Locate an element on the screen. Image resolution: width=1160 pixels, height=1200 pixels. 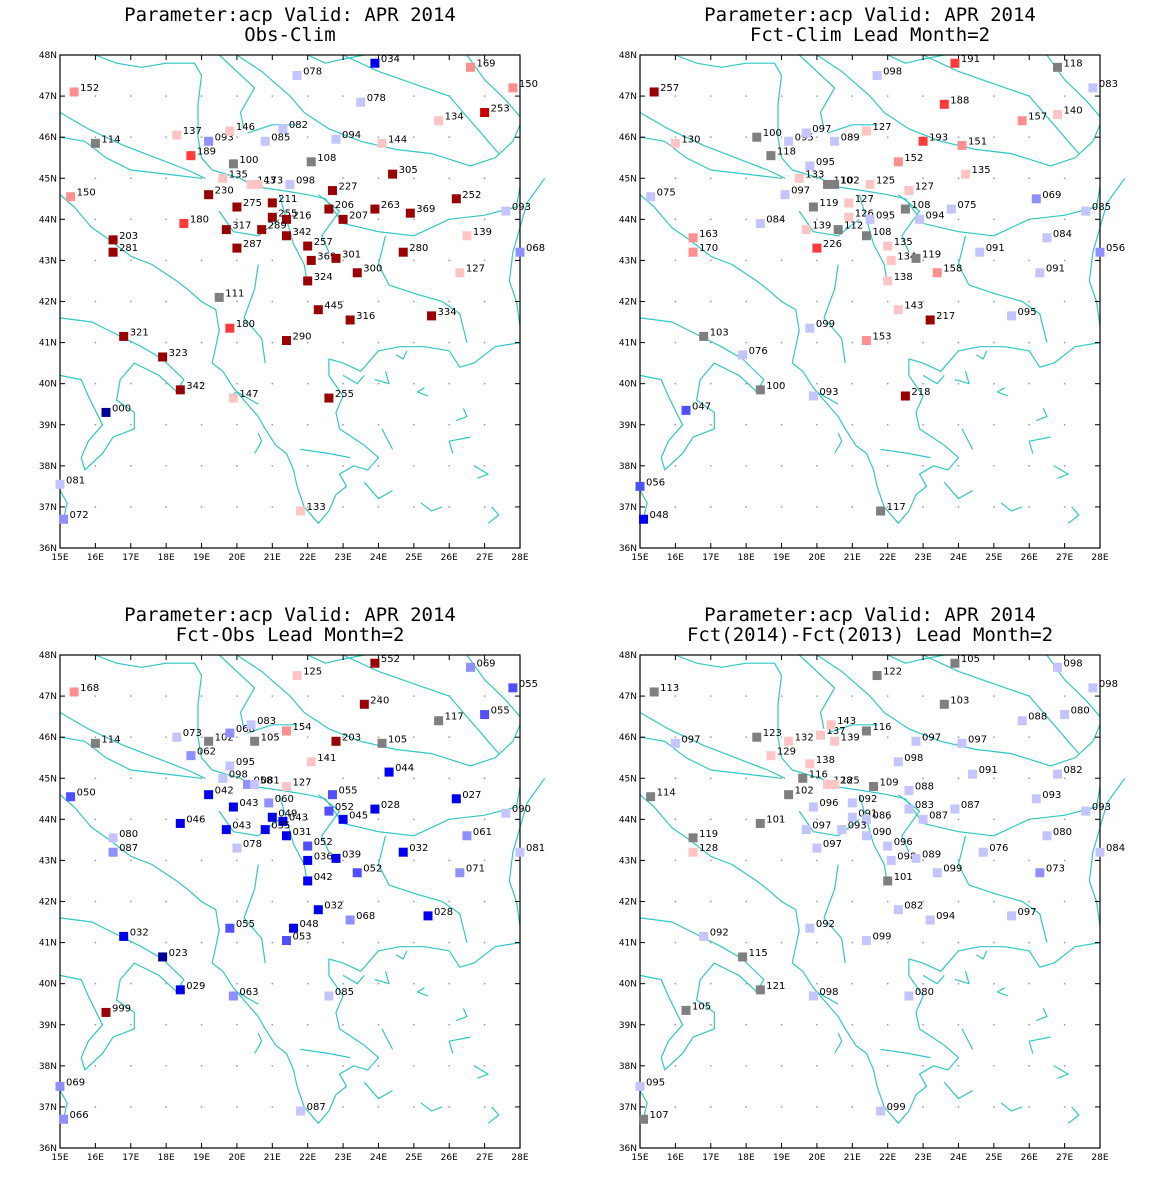
y-tick-label: 41N is located at coordinates (628, 344).